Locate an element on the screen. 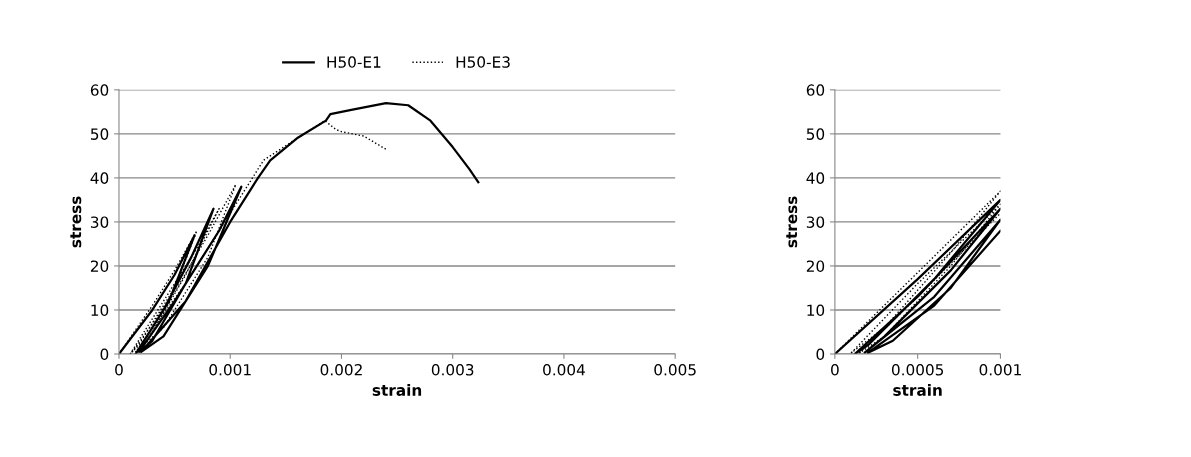 This screenshot has height=457, width=1191. x-tick-label: 0.002 is located at coordinates (341, 369).